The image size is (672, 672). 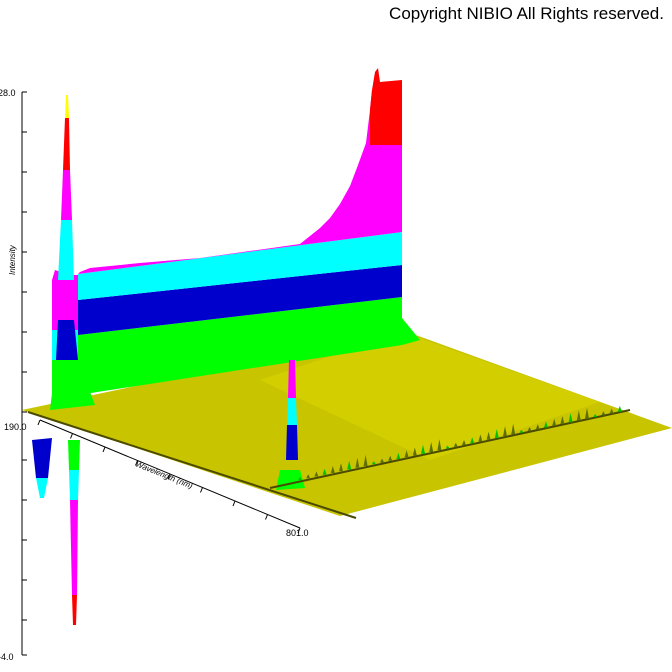 I want to click on neg-green, so click(x=74, y=455).